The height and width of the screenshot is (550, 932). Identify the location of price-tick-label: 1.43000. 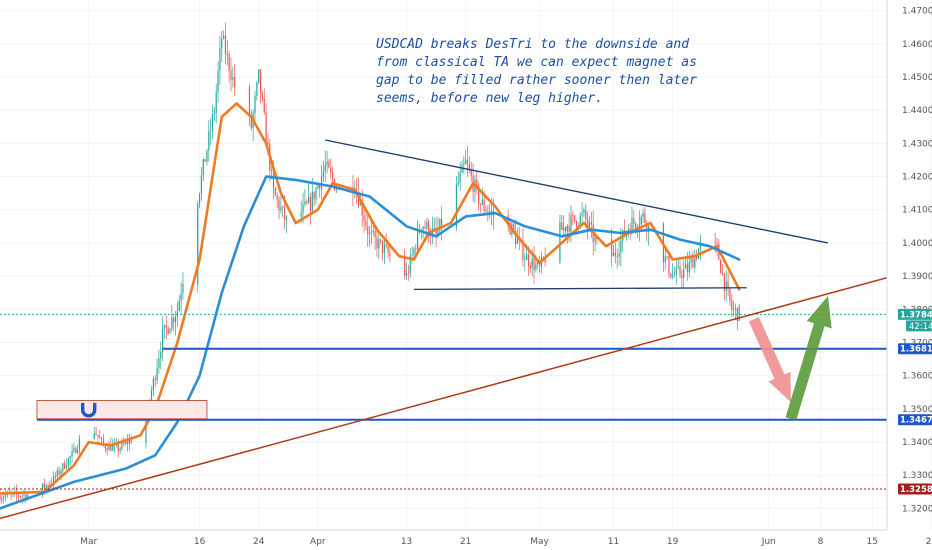
(917, 144).